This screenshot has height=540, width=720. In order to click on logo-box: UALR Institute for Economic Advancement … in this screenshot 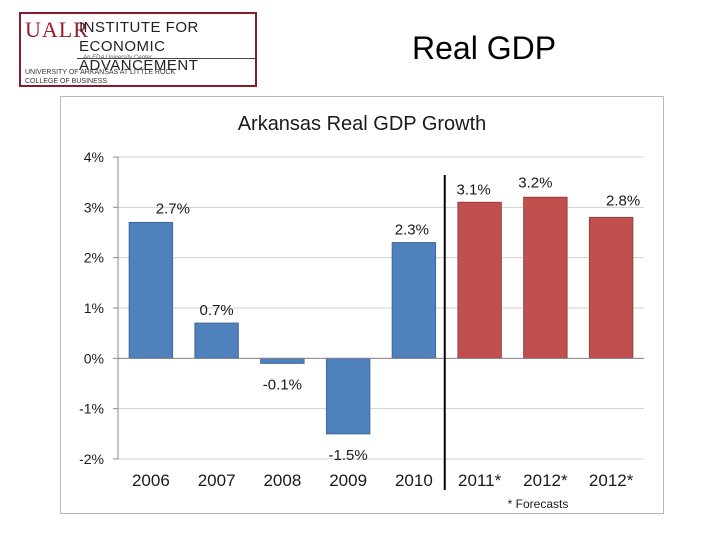, I will do `click(138, 49)`.